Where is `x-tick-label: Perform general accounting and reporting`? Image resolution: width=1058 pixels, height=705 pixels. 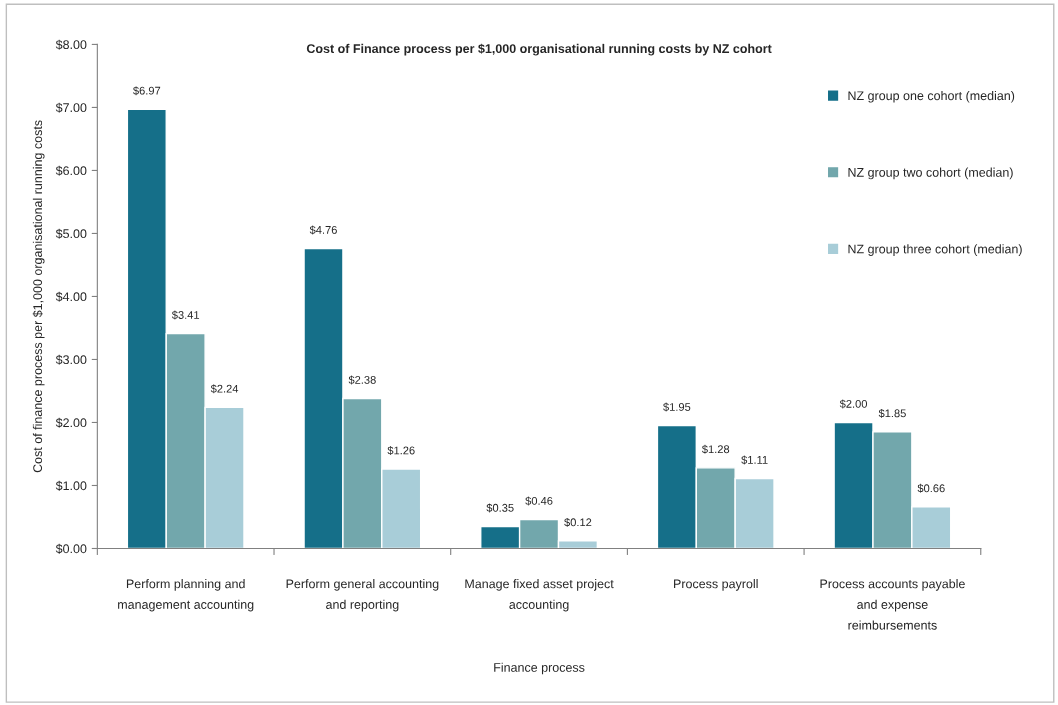 x-tick-label: Perform general accounting and reporting is located at coordinates (362, 595).